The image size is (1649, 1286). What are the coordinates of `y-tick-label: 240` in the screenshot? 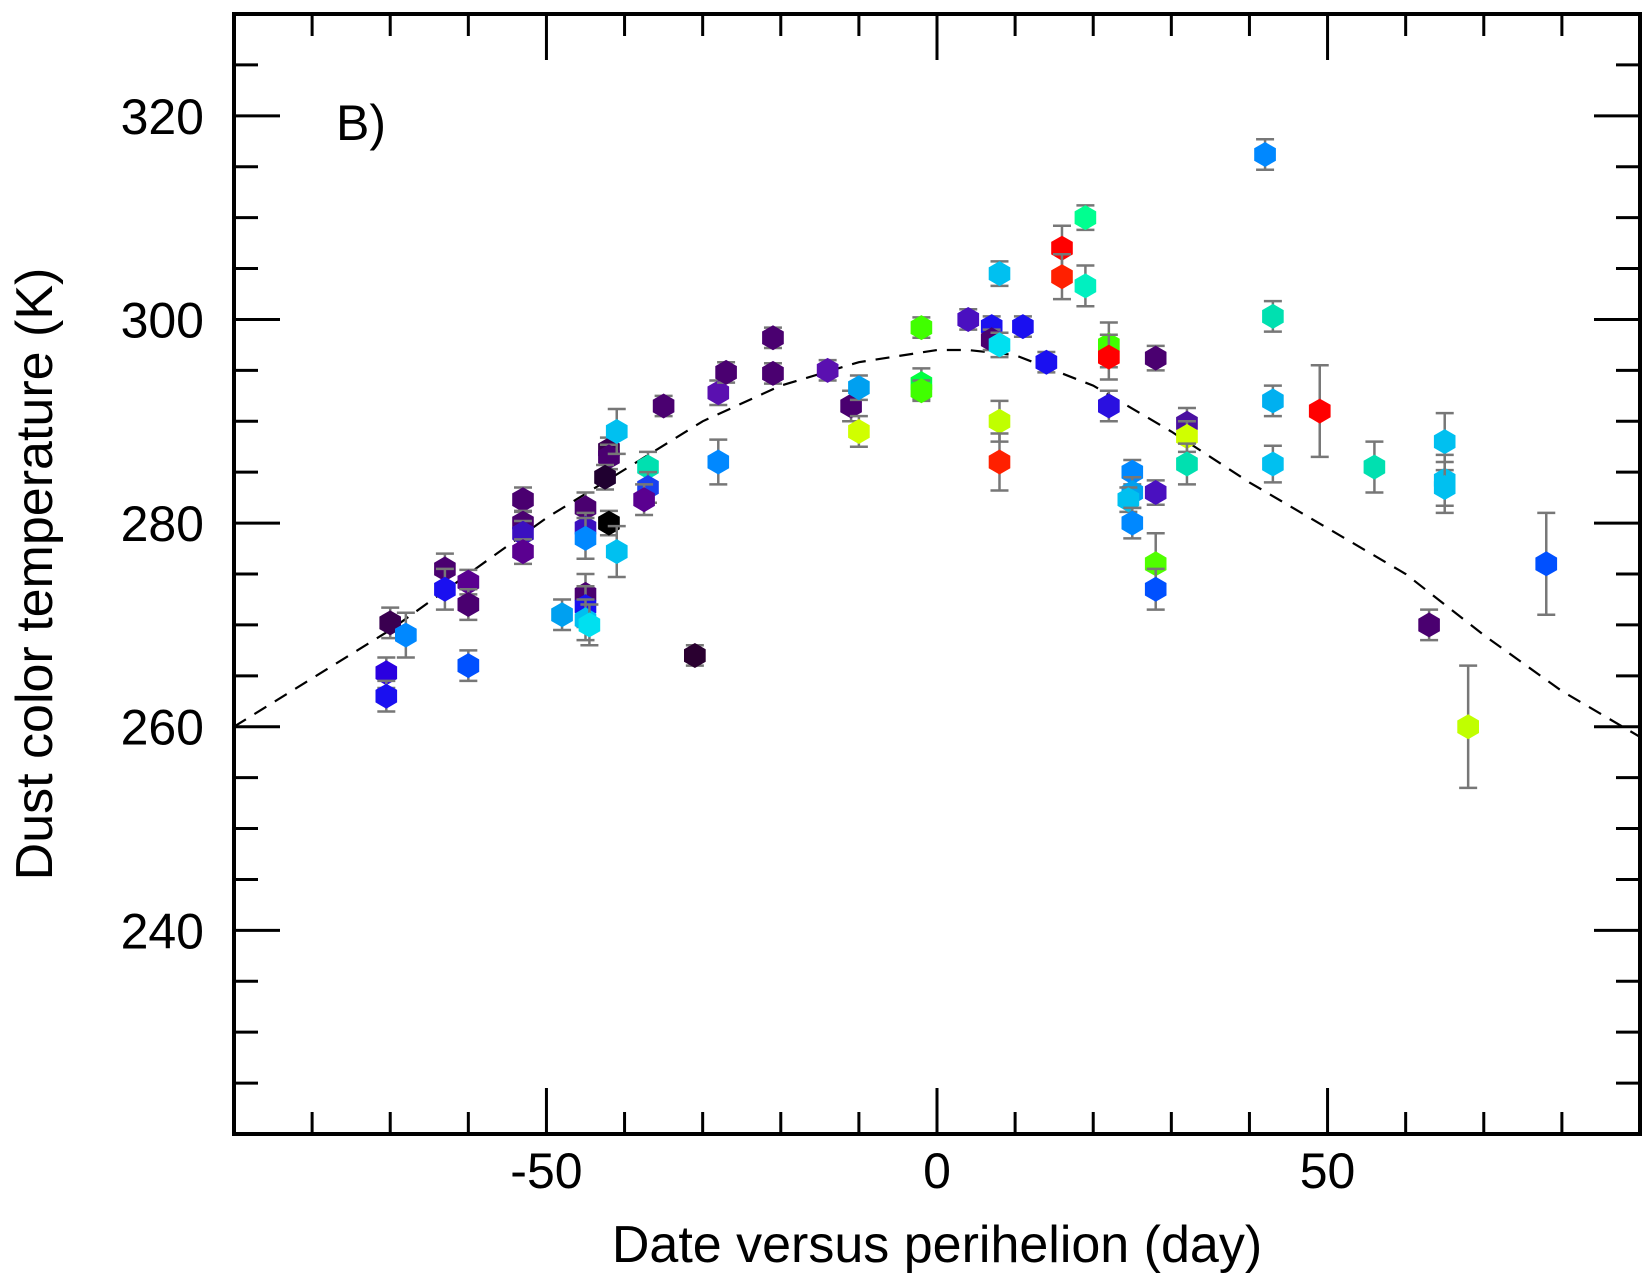 It's located at (162, 931).